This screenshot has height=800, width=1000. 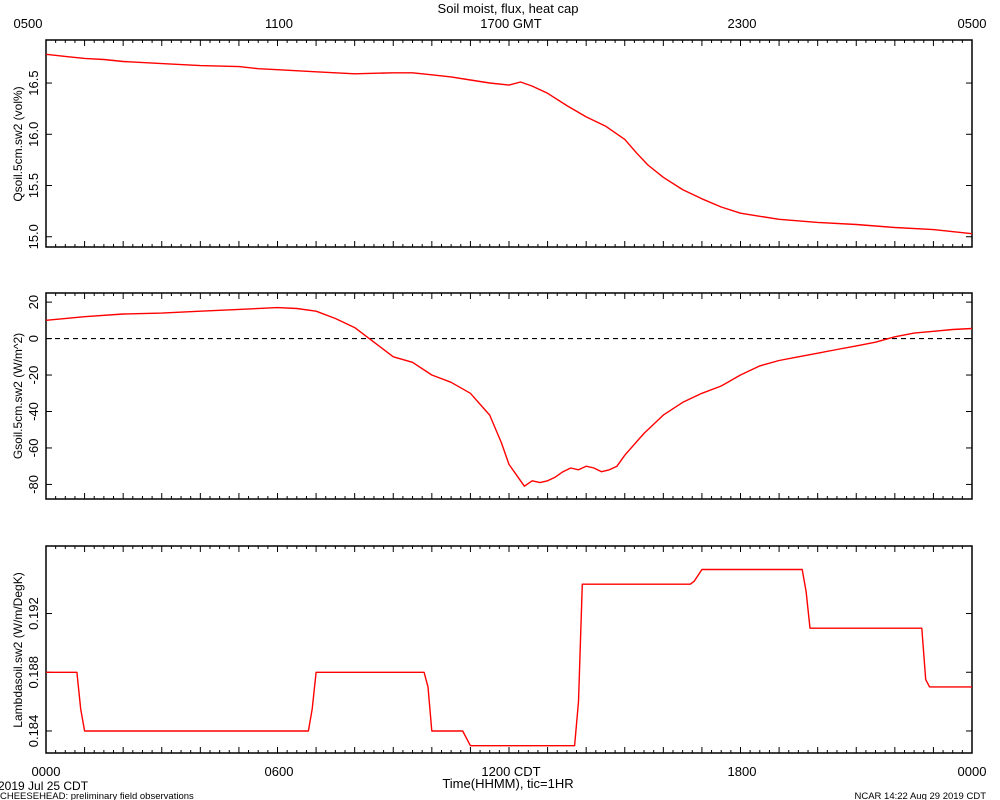 I want to click on y-tick-label: 0.188, so click(x=33, y=672).